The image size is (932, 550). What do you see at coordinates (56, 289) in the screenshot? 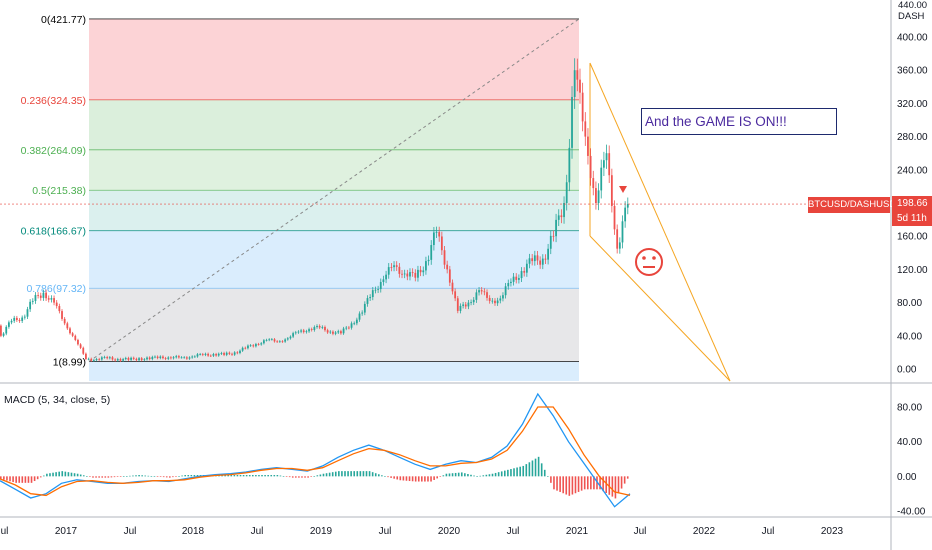
I see `fib-level-label: 0.786(97.32)` at bounding box center [56, 289].